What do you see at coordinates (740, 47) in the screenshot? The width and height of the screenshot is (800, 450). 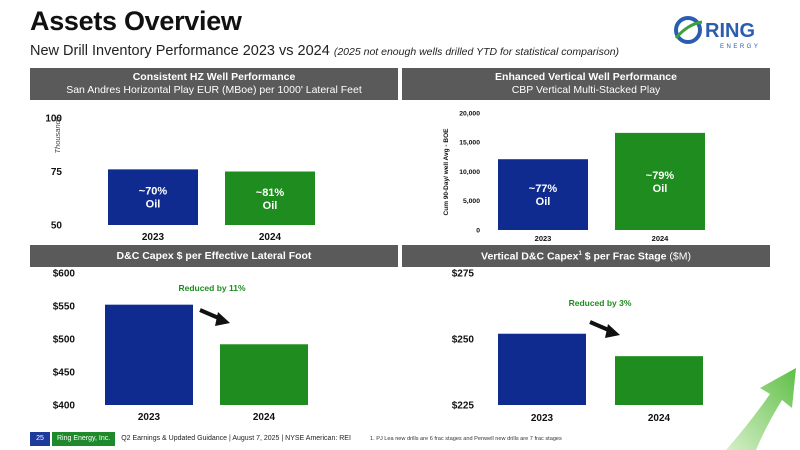 I see `logo-subtext: ENERGY` at bounding box center [740, 47].